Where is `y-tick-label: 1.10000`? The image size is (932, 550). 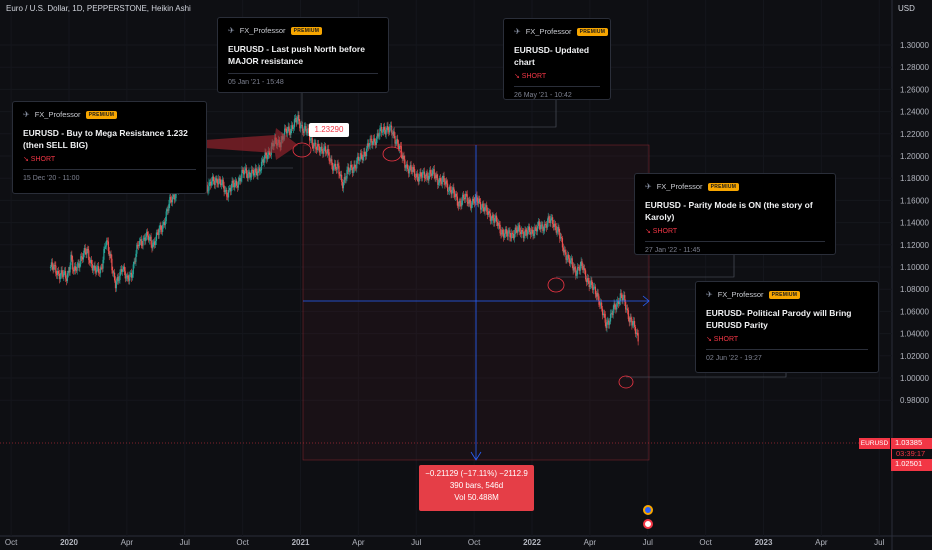 y-tick-label: 1.10000 is located at coordinates (914, 267).